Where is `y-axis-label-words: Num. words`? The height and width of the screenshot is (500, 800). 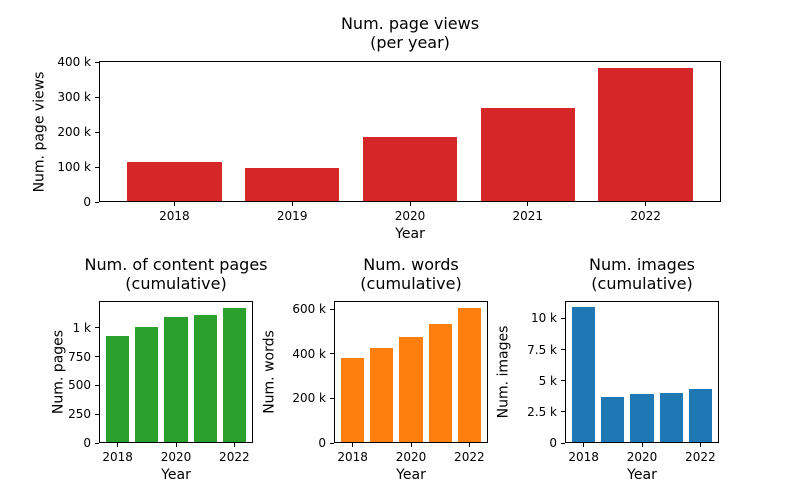
y-axis-label-words: Num. words is located at coordinates (269, 372).